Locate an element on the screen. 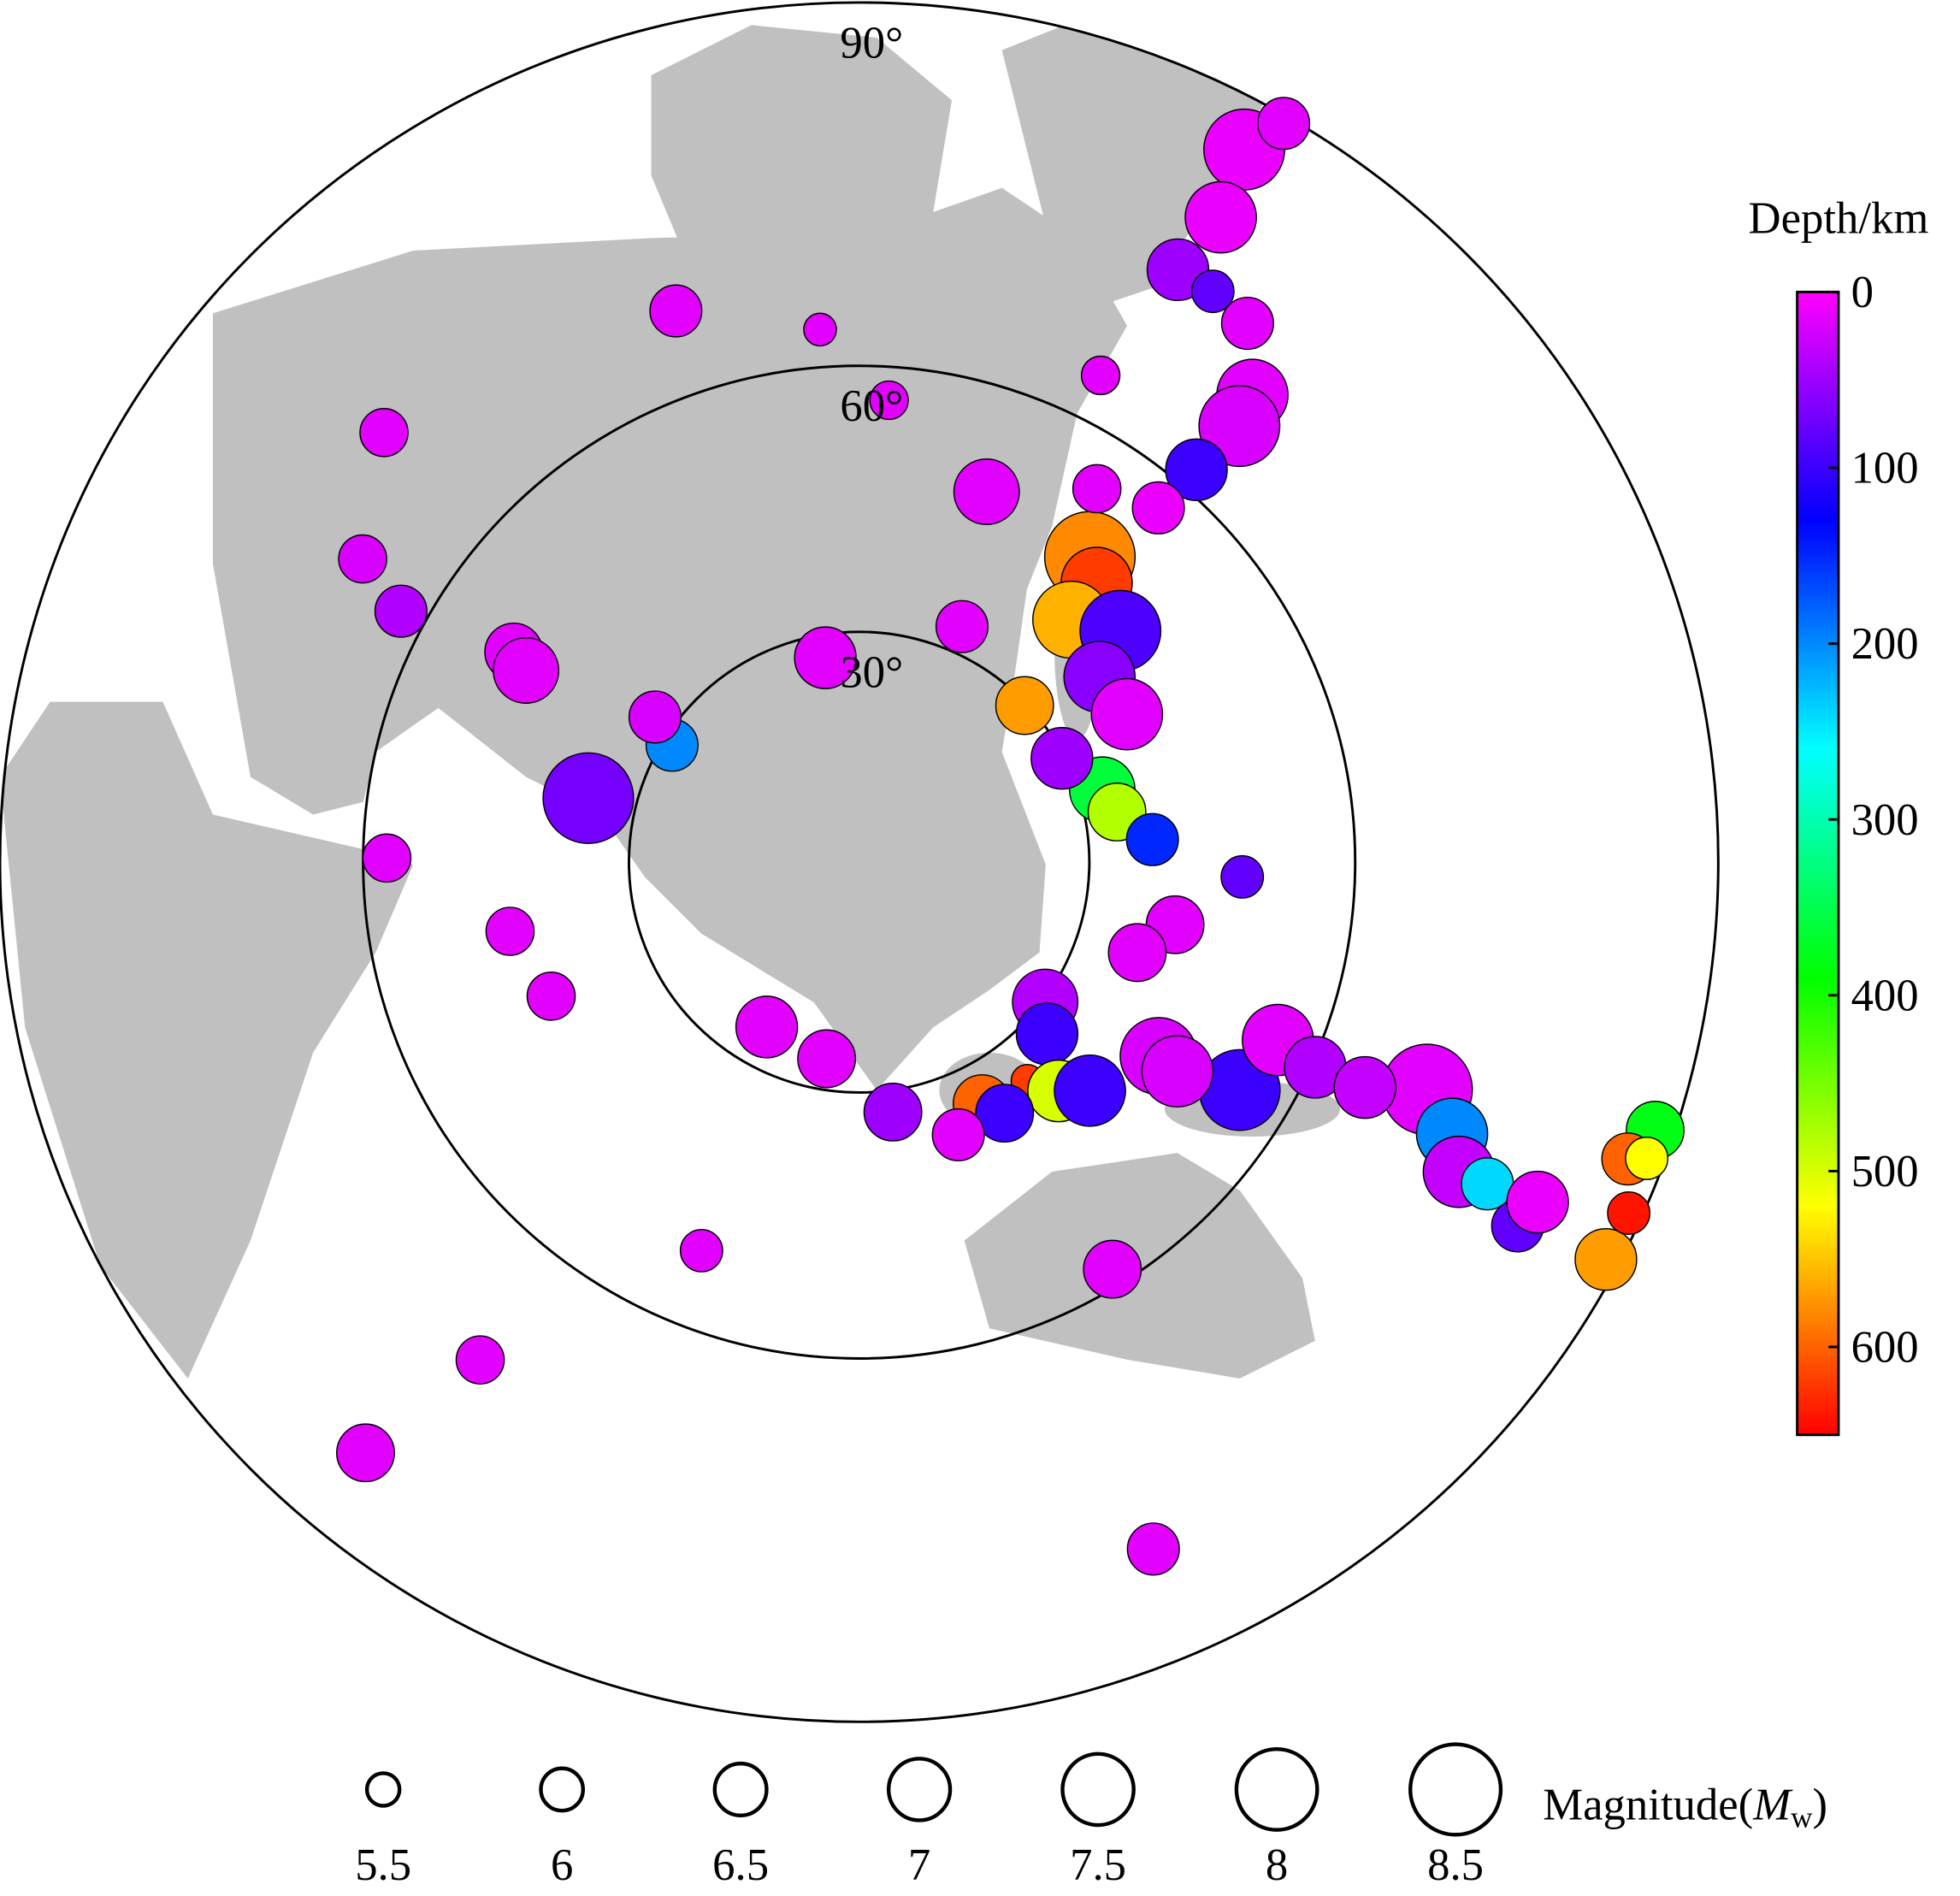 The height and width of the screenshot is (1896, 1960). distance-circle is located at coordinates (859, 862).